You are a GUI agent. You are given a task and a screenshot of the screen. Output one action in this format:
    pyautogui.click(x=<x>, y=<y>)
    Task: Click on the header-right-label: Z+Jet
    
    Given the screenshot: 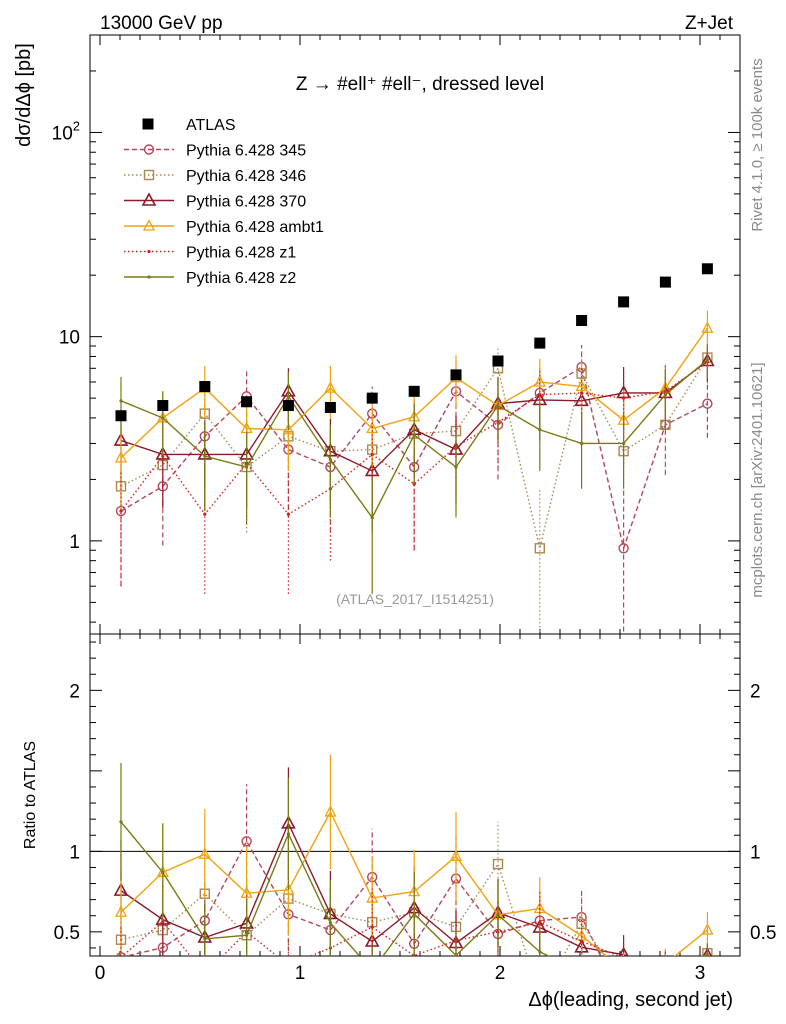 What is the action you would take?
    pyautogui.click(x=709, y=23)
    